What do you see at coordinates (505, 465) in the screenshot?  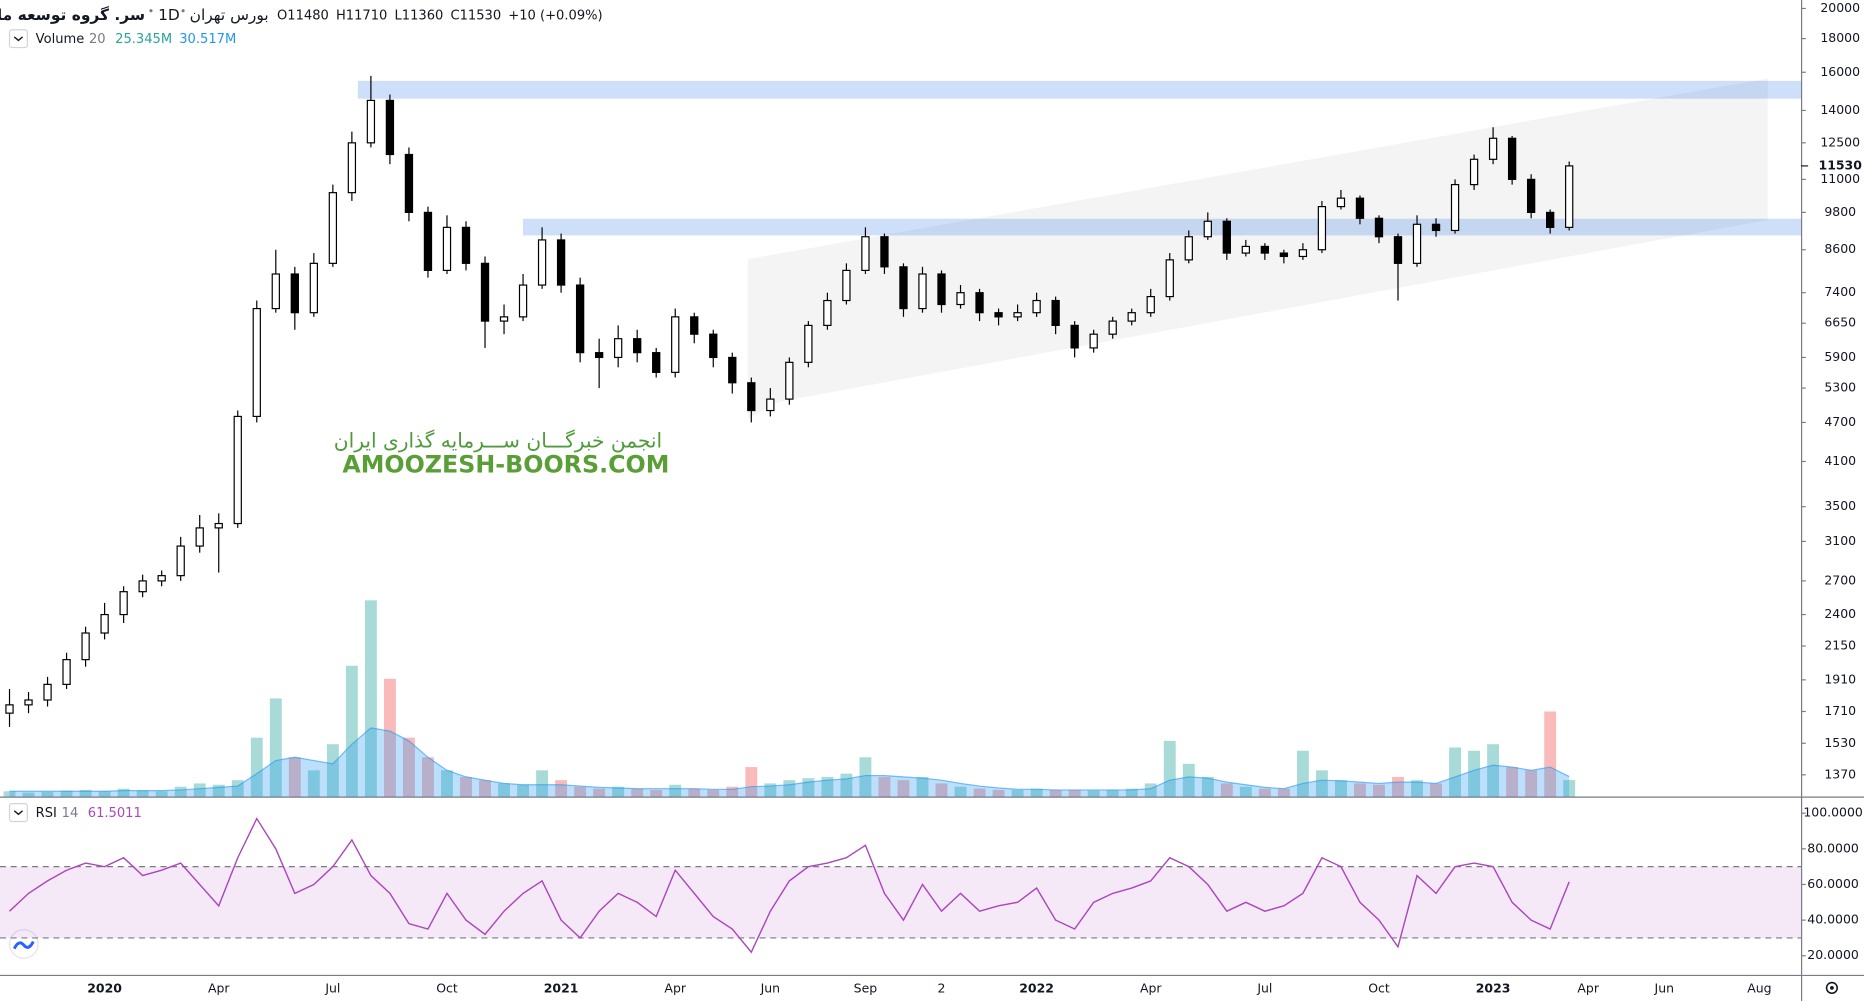 I see `watermark-latin: AMOOZESH-BOORS.COM` at bounding box center [505, 465].